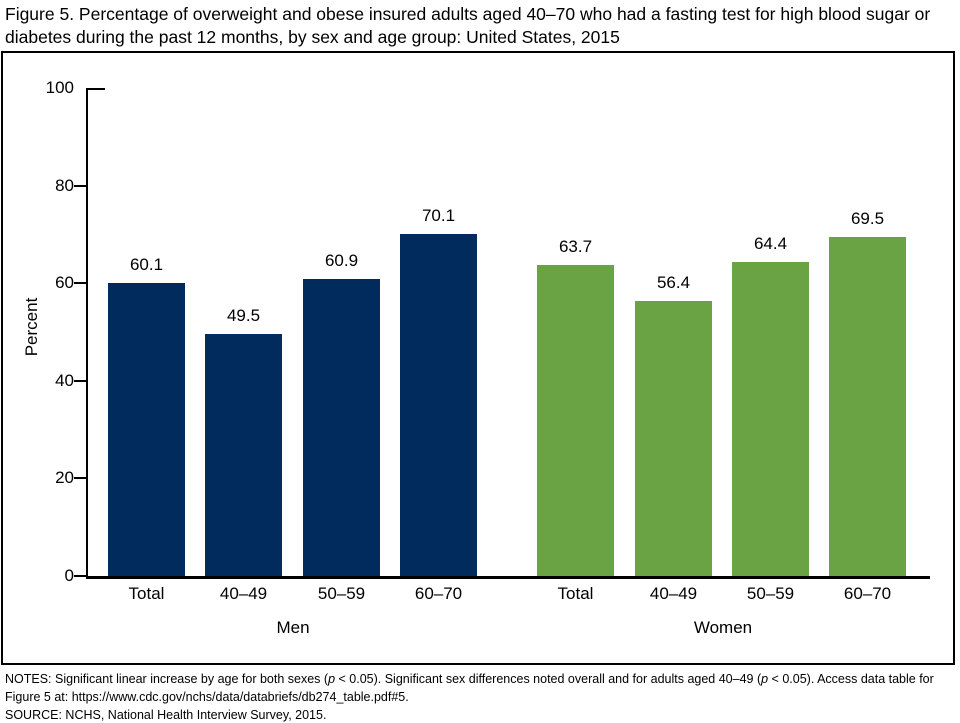  I want to click on bar-women-total, so click(575, 420).